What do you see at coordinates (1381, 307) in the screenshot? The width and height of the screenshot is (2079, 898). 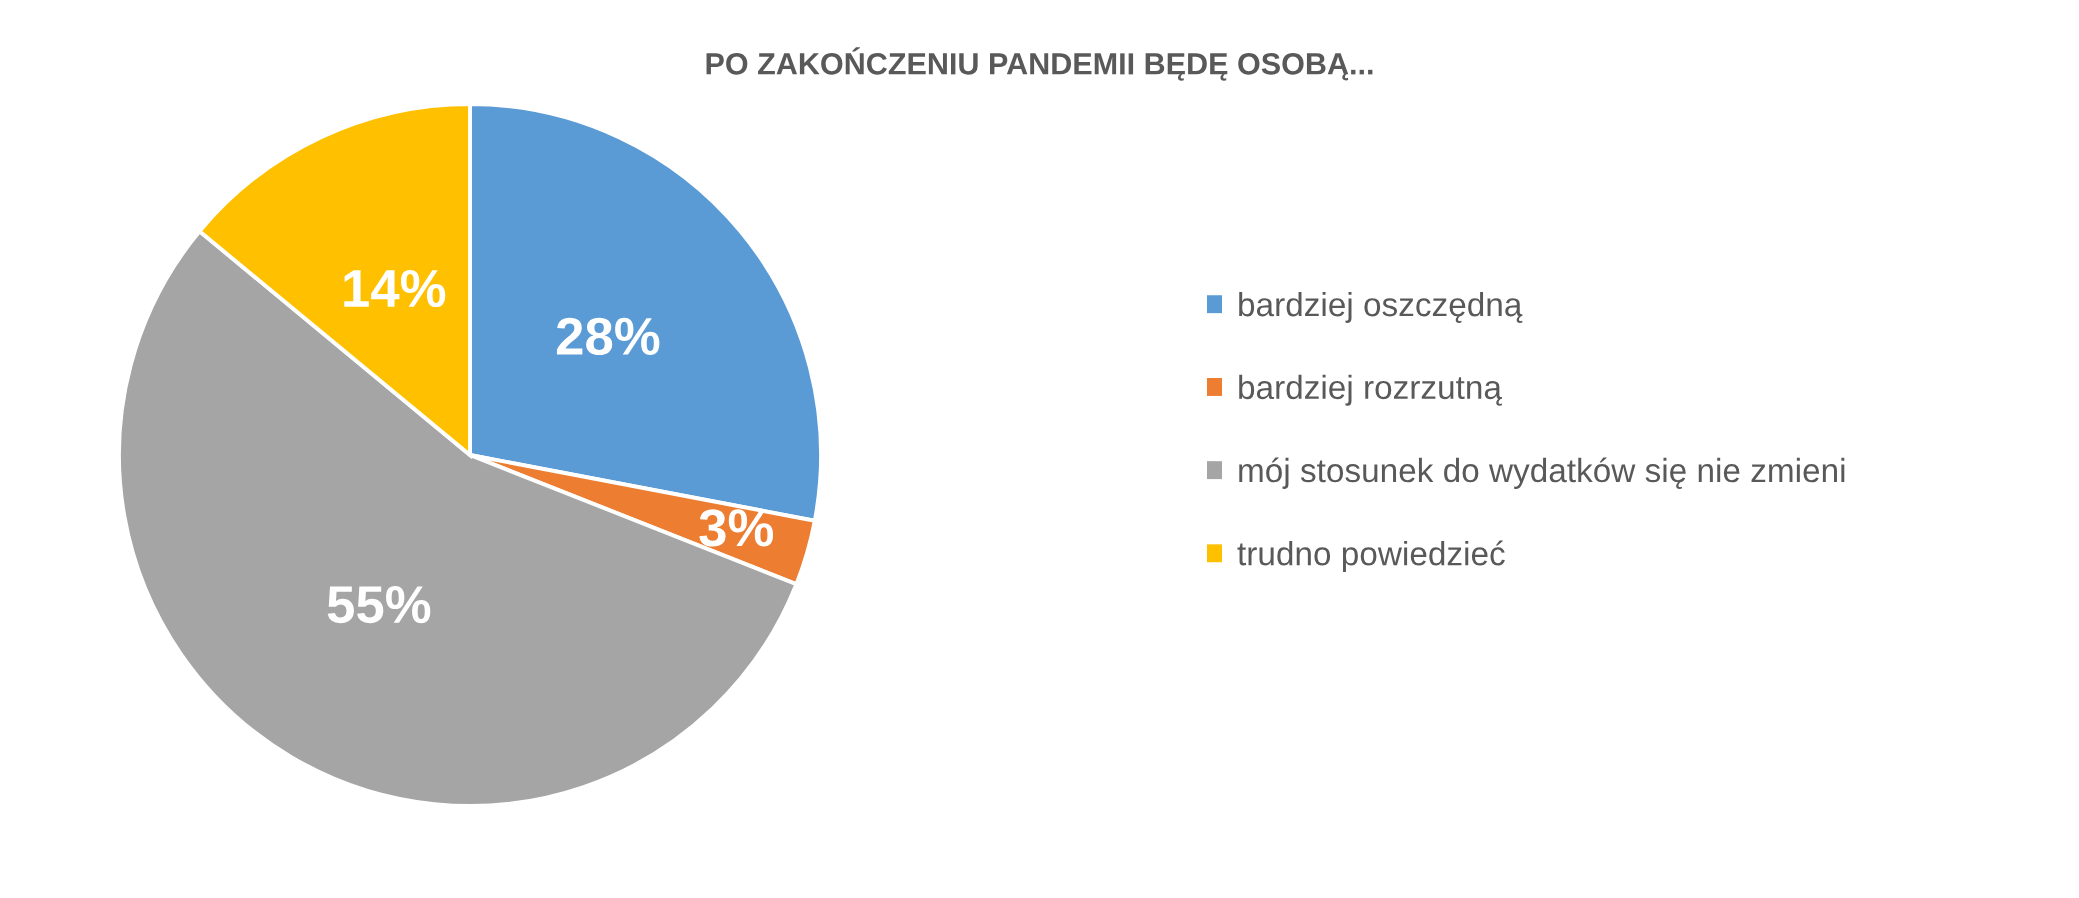 I see `legend-label: bardziej oszczędną` at bounding box center [1381, 307].